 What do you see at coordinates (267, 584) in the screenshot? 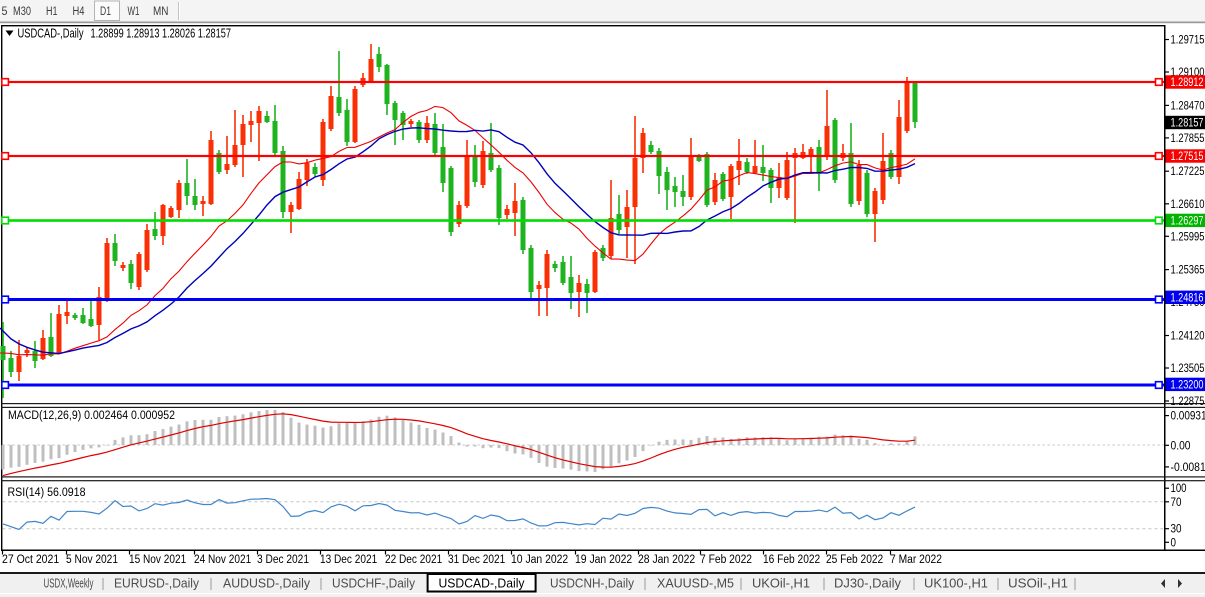
I see `svg-text: AUDUSD-,Daily` at bounding box center [267, 584].